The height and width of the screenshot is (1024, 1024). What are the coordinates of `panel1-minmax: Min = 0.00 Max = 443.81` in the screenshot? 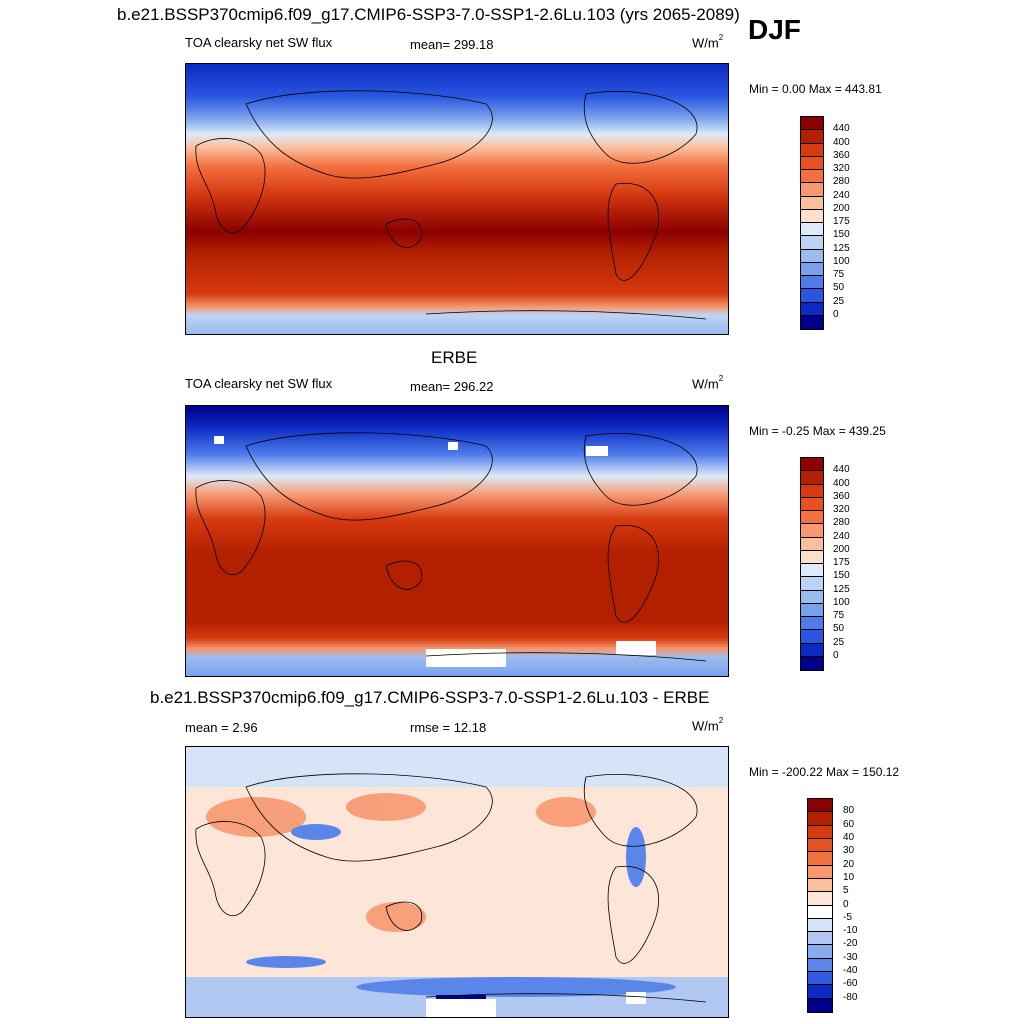 It's located at (815, 89).